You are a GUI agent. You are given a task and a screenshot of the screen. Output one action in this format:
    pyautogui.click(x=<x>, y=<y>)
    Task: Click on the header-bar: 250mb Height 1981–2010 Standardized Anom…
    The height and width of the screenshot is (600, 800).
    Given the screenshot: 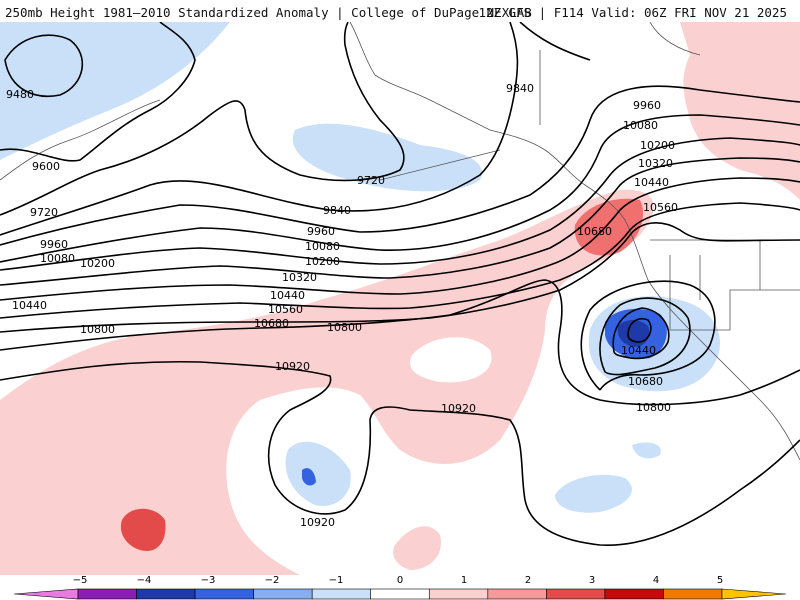 What is the action you would take?
    pyautogui.click(x=400, y=11)
    